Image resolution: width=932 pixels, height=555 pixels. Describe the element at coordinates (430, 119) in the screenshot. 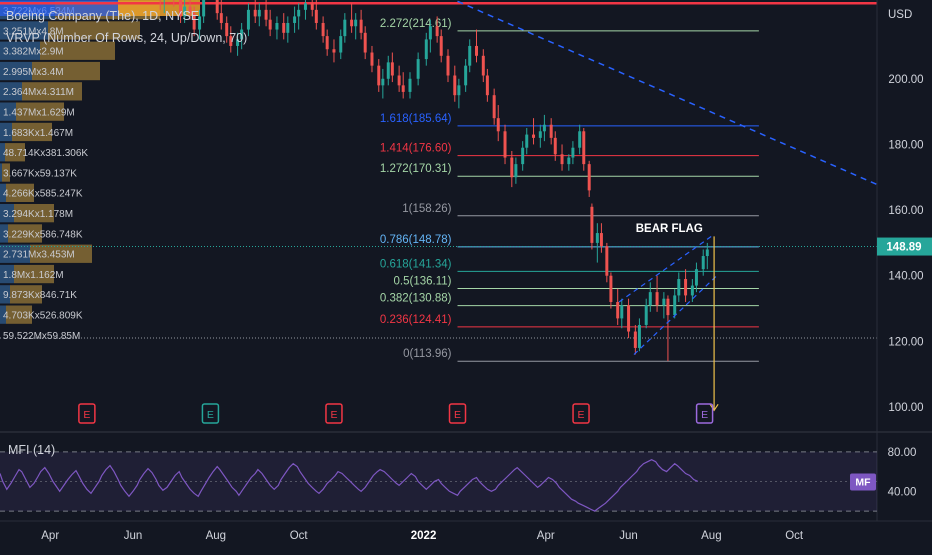

I see `fibonacci-price: (185.64)` at that location.